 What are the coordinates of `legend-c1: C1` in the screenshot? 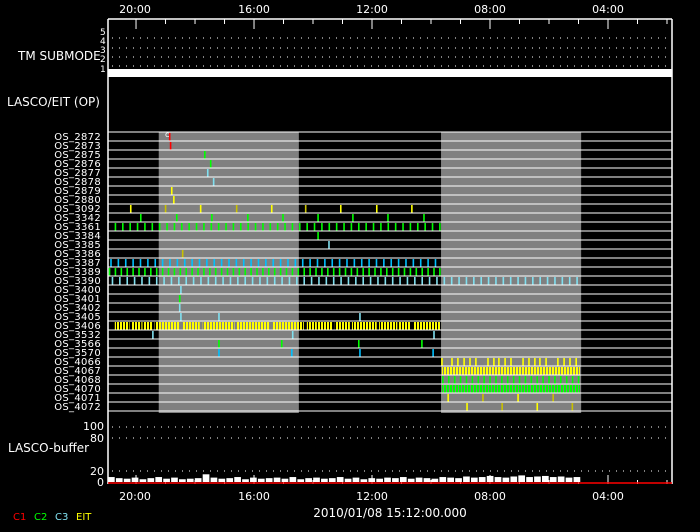 It's located at (20, 517).